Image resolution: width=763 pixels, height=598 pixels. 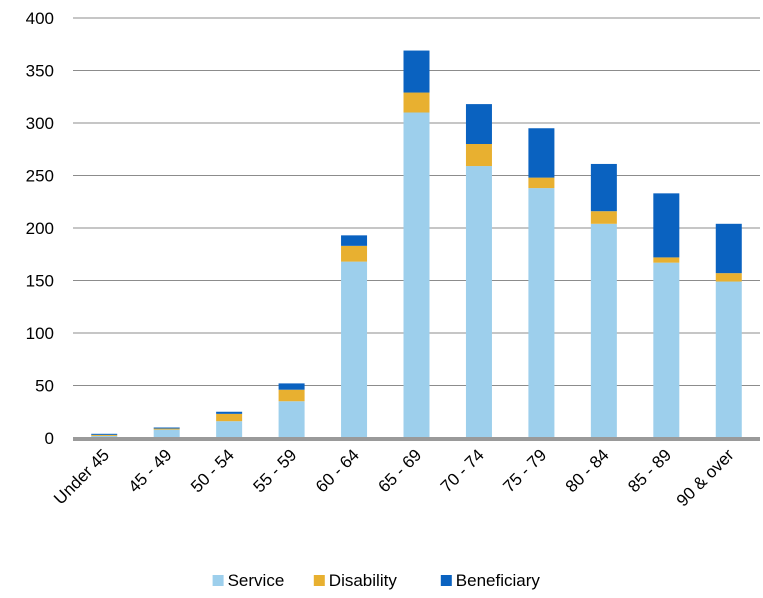 What do you see at coordinates (587, 470) in the screenshot?
I see `x-tick-label: 80 - 84` at bounding box center [587, 470].